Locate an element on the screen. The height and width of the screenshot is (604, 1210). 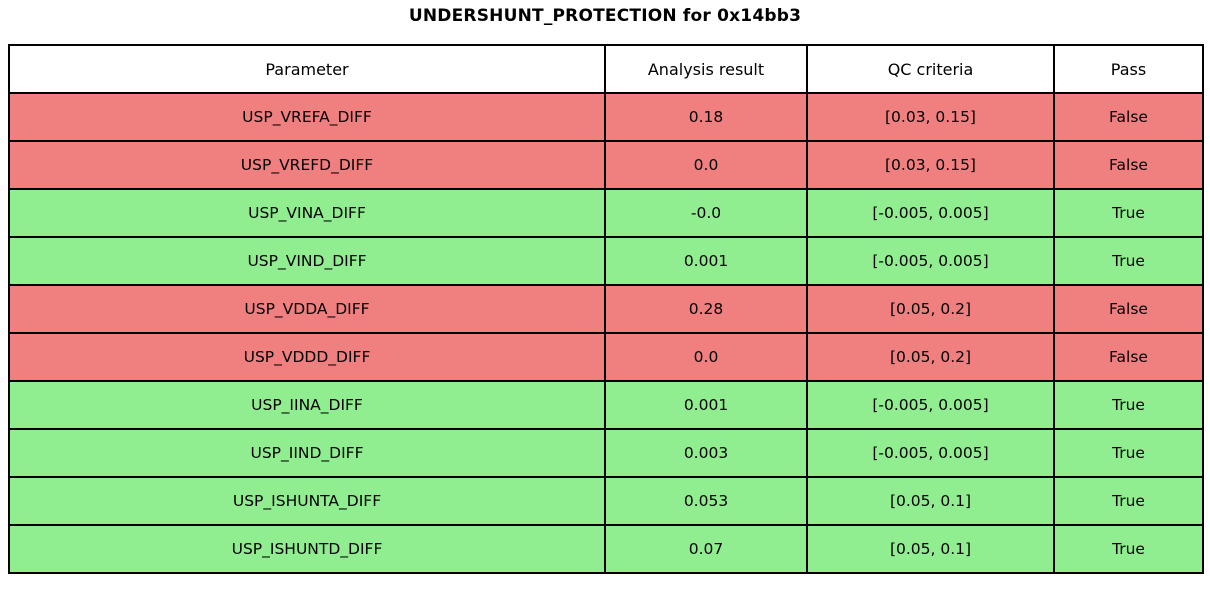
table-row: USP_ISHUNTD_DIFF 0.07 [0.05, 0.1] True is located at coordinates (606, 549).